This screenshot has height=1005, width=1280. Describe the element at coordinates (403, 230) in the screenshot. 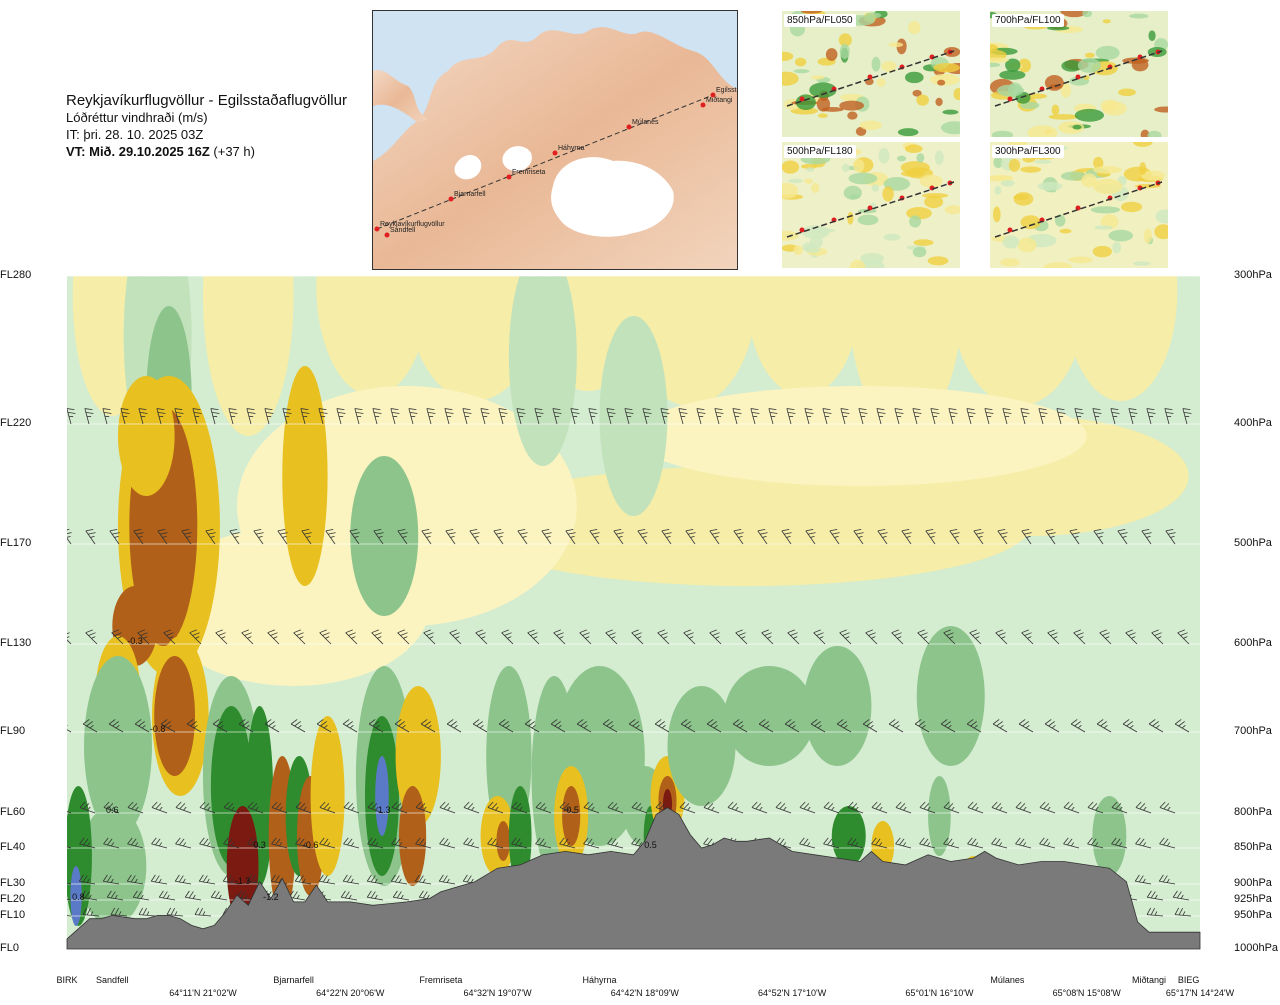

I see `waypoint-label: Sandfell` at that location.